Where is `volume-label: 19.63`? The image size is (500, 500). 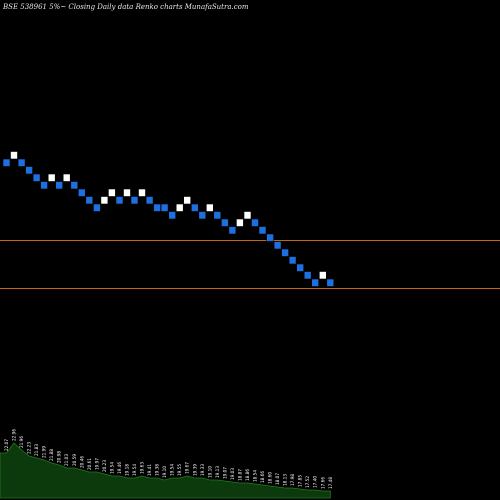
volume-label: 19.63 is located at coordinates (142, 468).